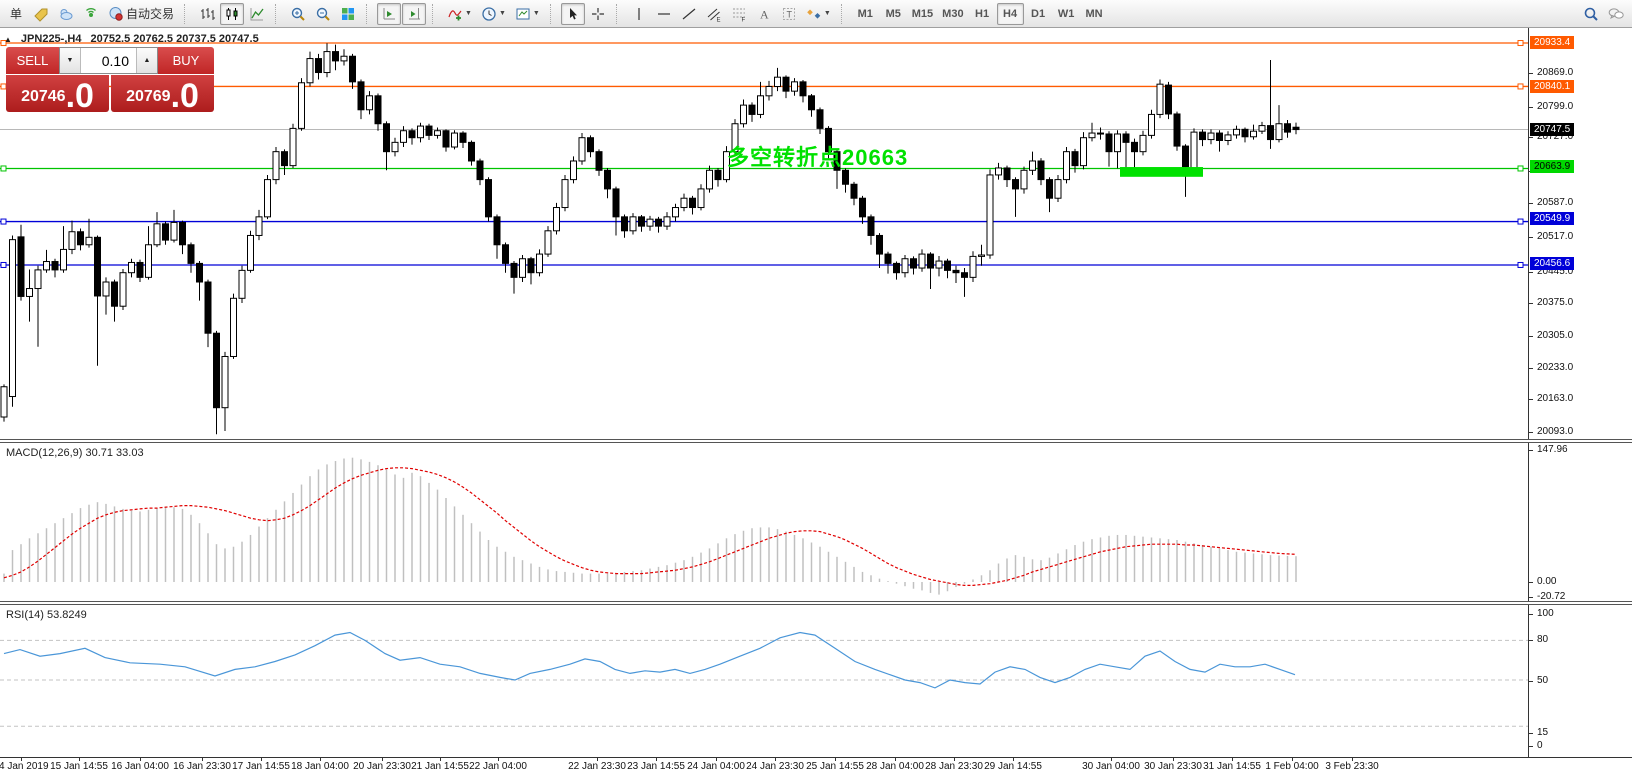  I want to click on templates-button: ▼, so click(527, 14).